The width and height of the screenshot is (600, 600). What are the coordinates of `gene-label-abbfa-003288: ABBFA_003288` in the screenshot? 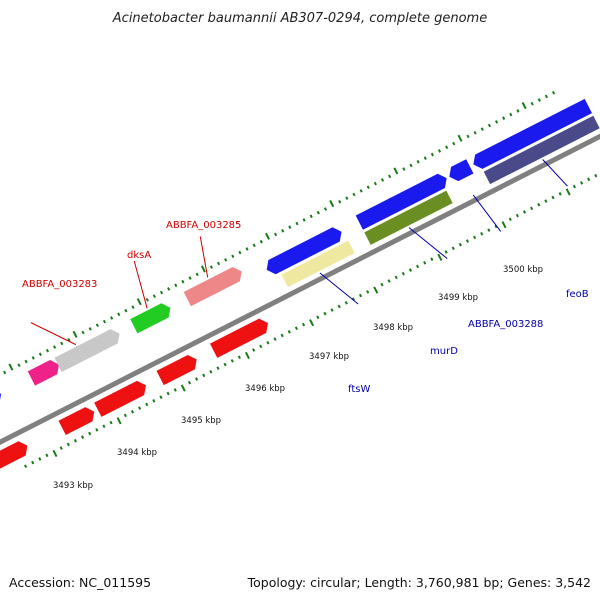 It's located at (505, 324).